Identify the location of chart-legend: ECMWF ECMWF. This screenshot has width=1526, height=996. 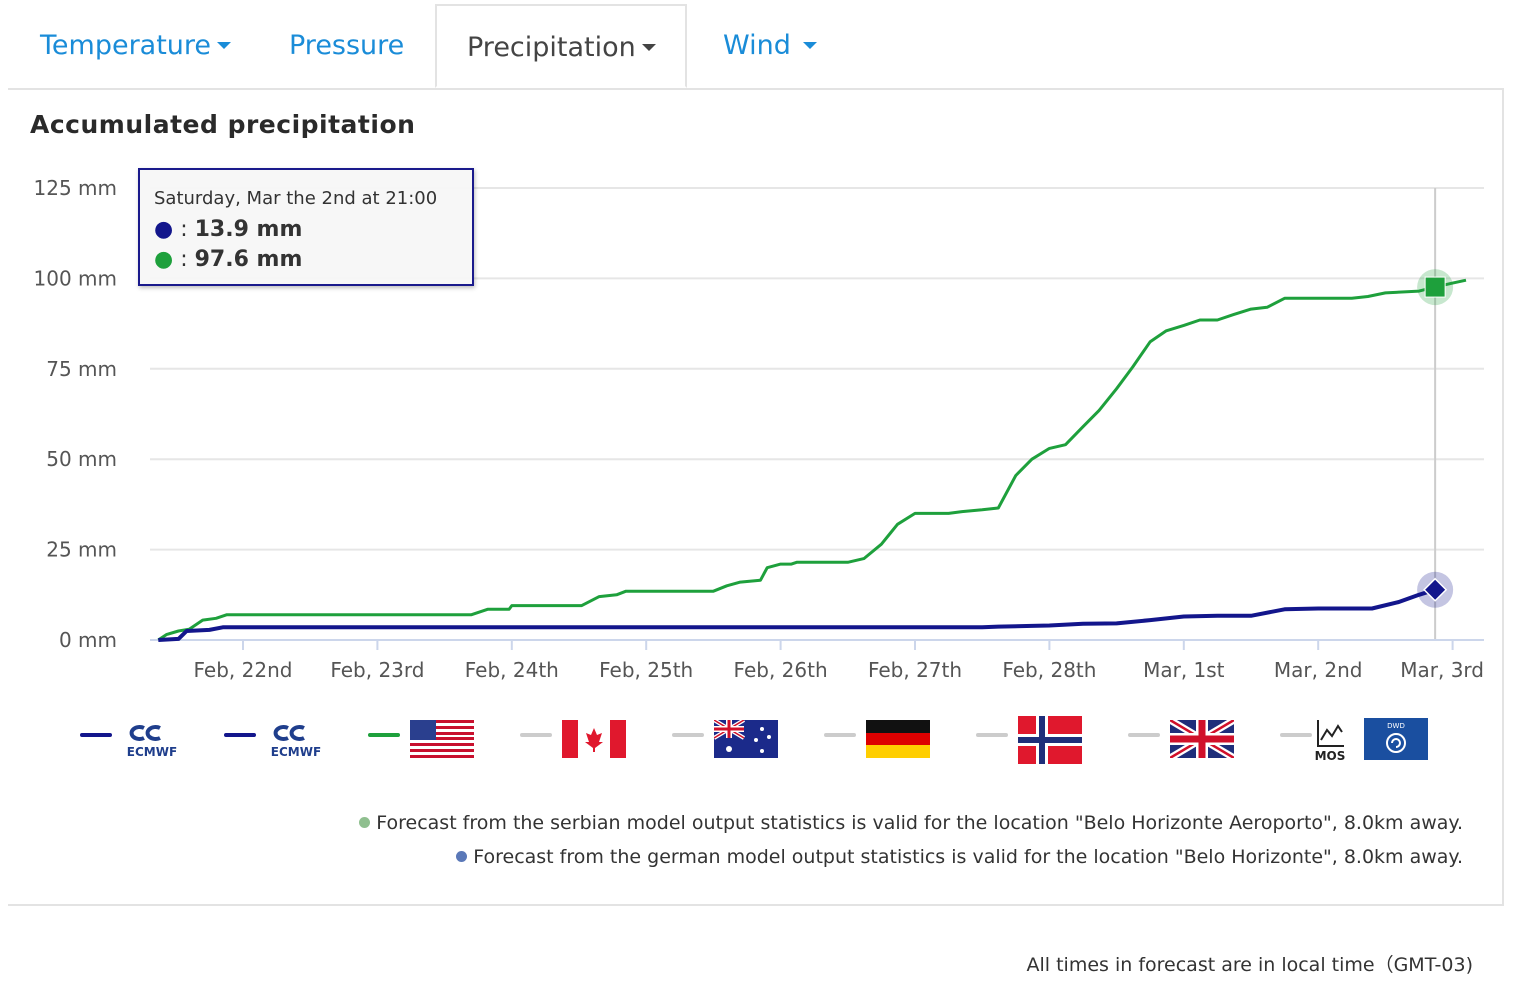
(763, 742).